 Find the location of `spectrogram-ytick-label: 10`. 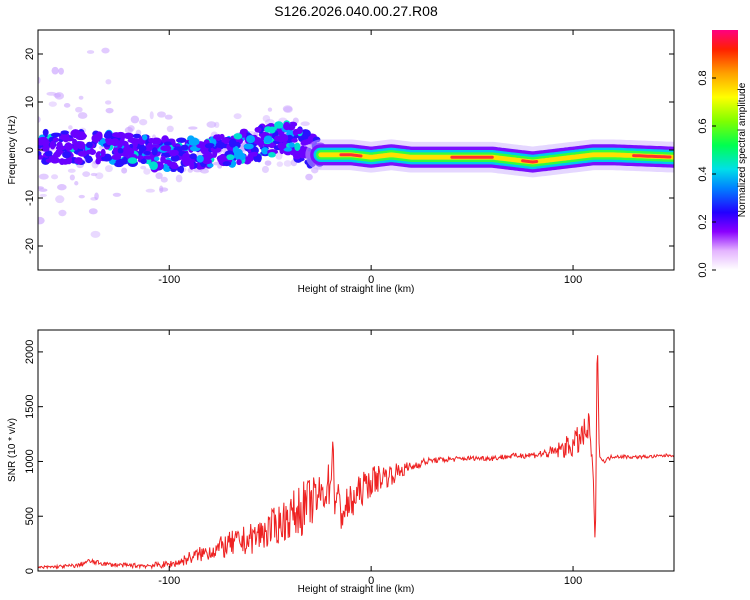

spectrogram-ytick-label: 10 is located at coordinates (30, 102).